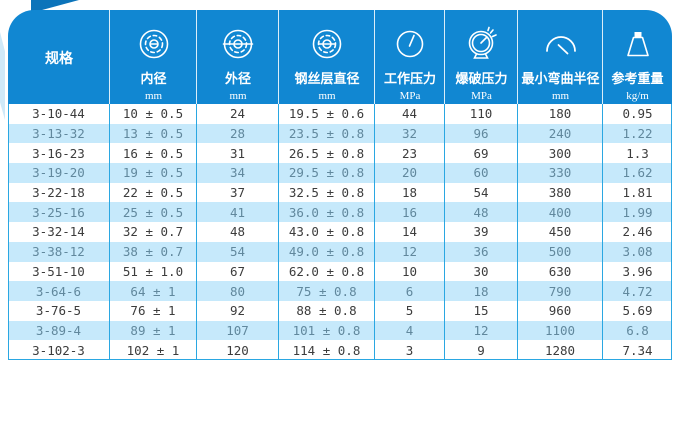 This screenshot has height=438, width=680. Describe the element at coordinates (340, 114) in the screenshot. I see `table-row: 3-10-44 10 ± 0.5 24 19.5 ± 0.6 44 110 180 0.95` at that location.